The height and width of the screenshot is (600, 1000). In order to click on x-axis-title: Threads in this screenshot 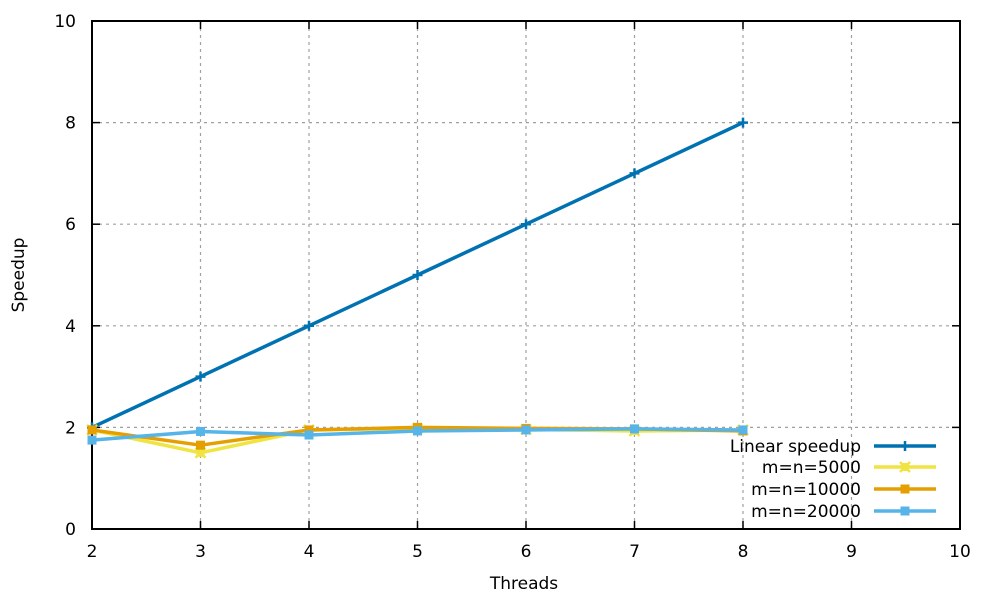, I will do `click(523, 584)`.